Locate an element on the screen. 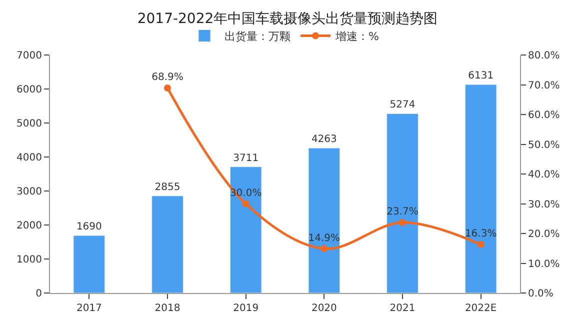  data-label: 23.7% is located at coordinates (402, 212).